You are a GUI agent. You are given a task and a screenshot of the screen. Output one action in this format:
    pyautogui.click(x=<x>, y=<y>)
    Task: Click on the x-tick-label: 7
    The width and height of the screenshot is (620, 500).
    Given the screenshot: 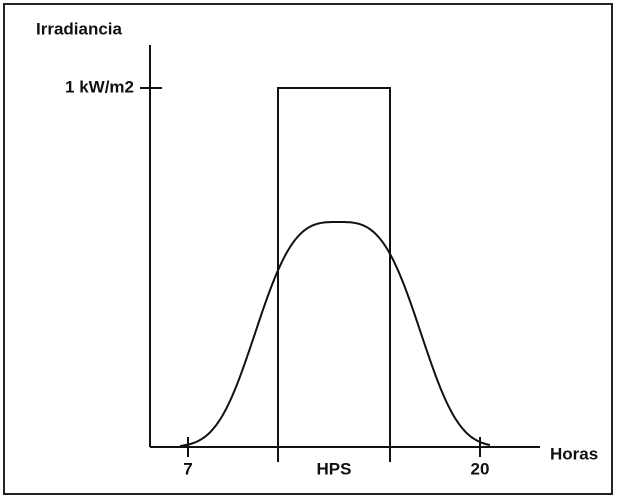 What is the action you would take?
    pyautogui.click(x=187, y=468)
    